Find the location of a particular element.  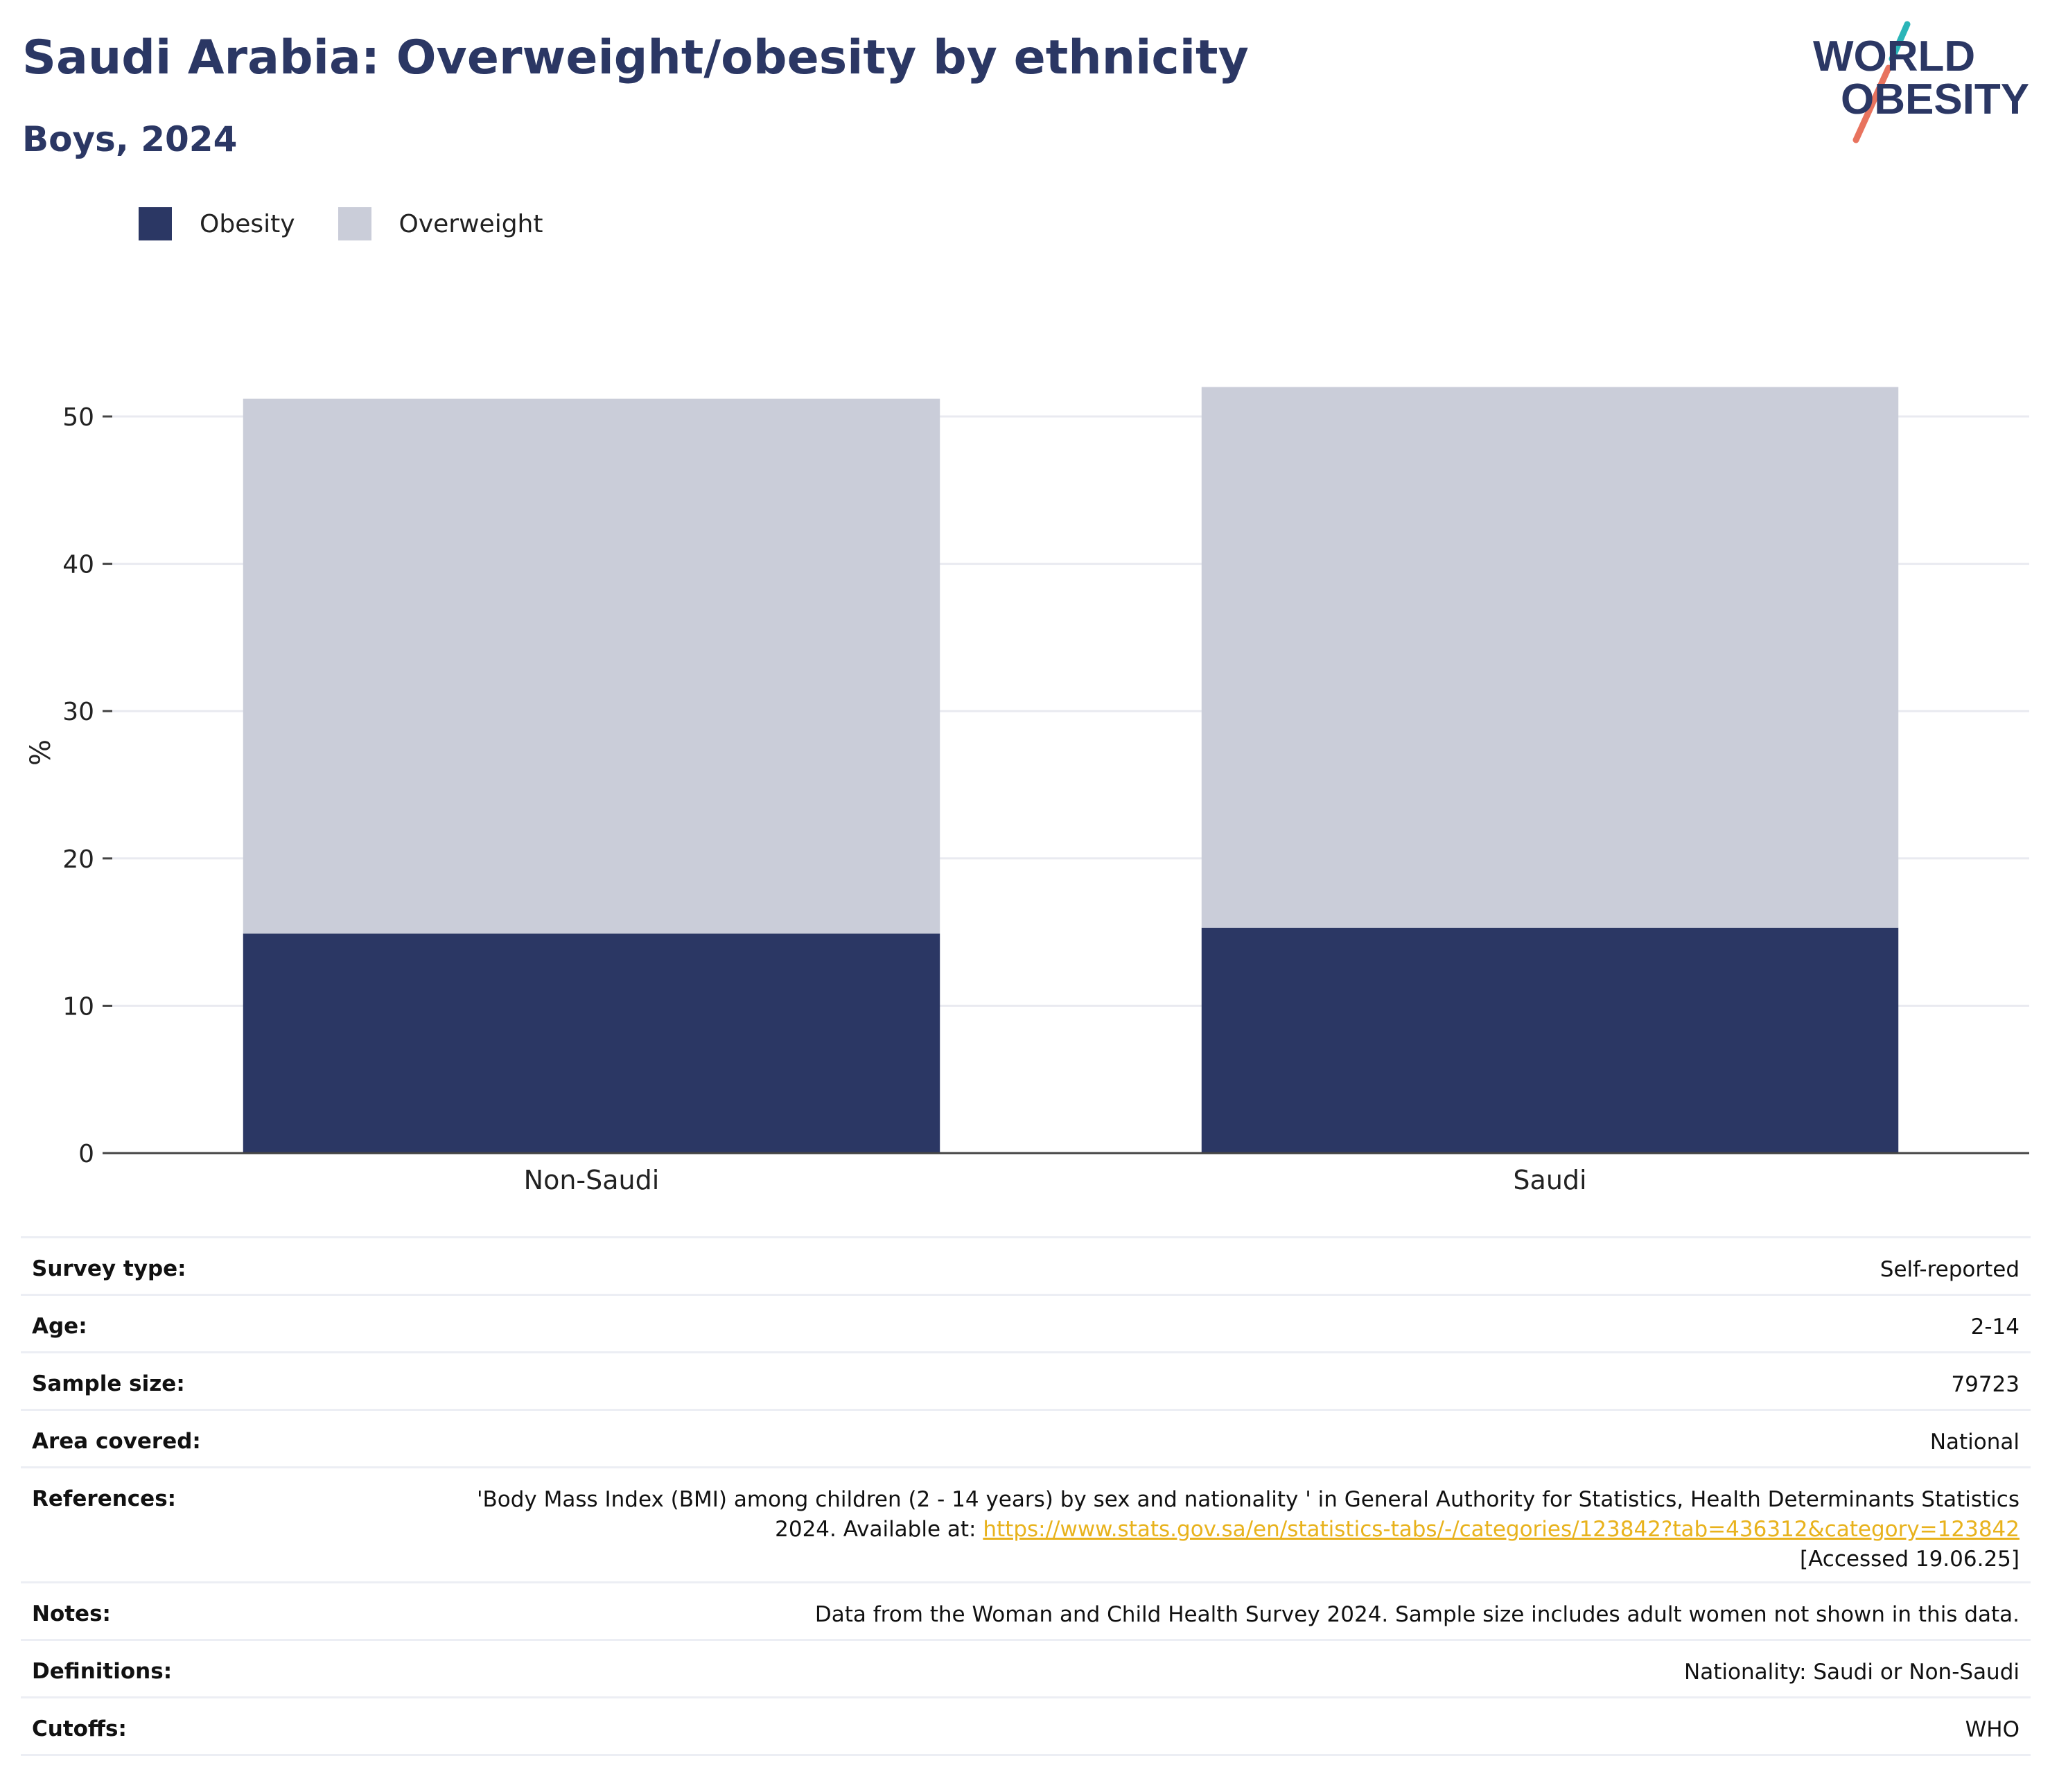

age-value: 2-14 is located at coordinates (1995, 1327).